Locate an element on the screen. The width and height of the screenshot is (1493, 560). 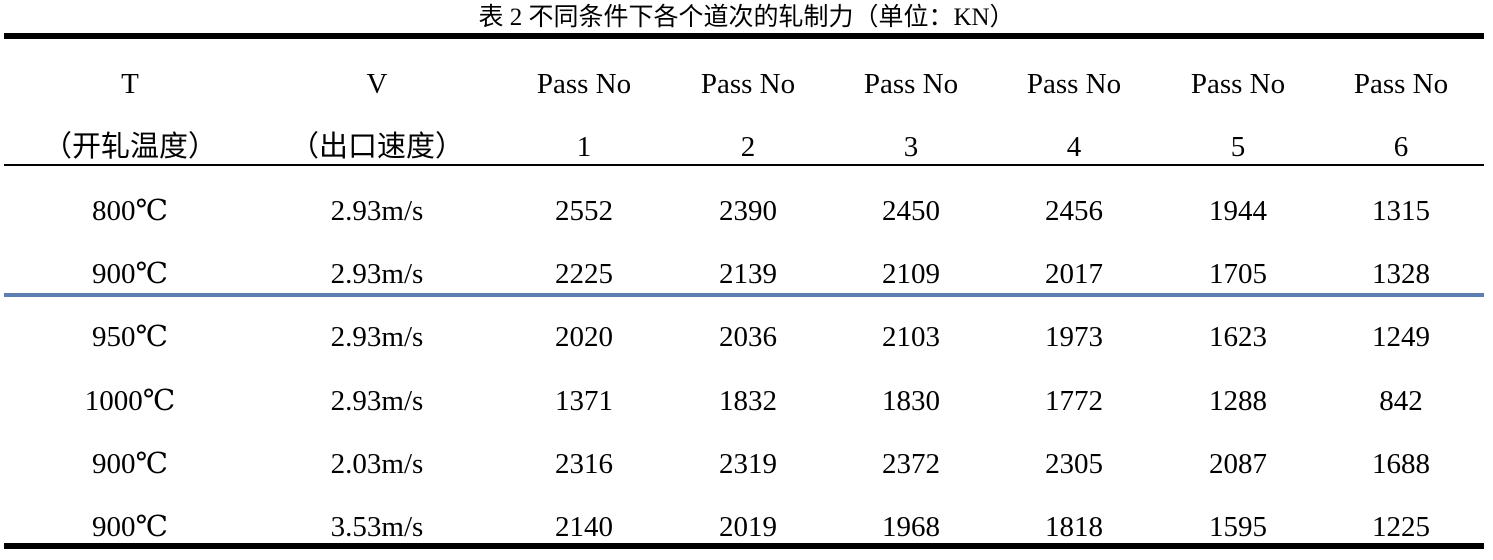
pass-6-cell: 1225 is located at coordinates (1401, 527).